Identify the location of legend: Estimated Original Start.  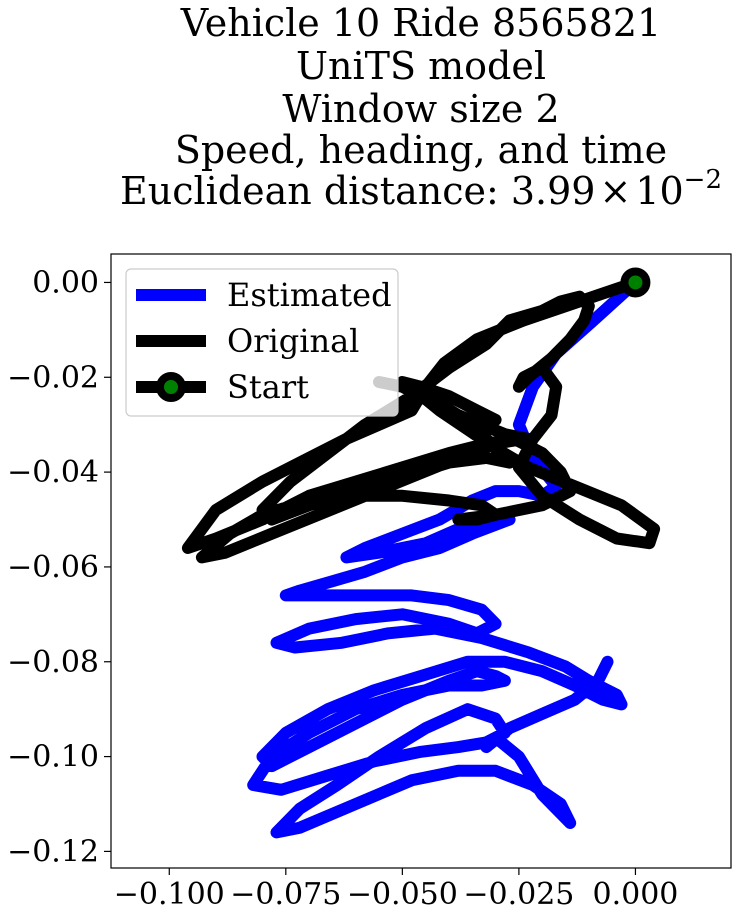
(262, 342).